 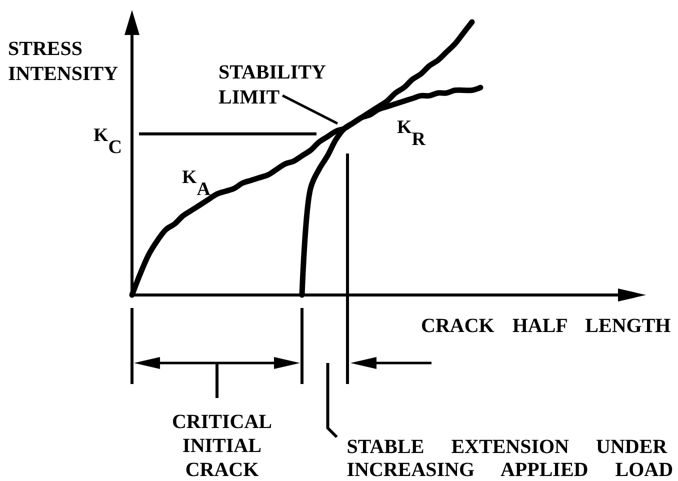 I want to click on y-axis-title: STRESS INTENSITY, so click(x=63, y=61).